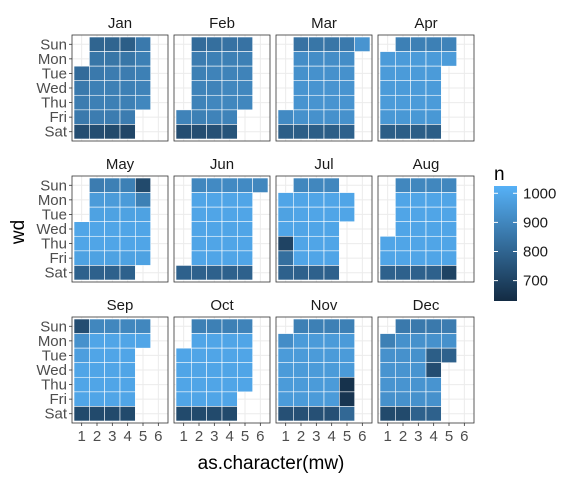 This screenshot has height=480, width=576. What do you see at coordinates (535, 222) in the screenshot?
I see `legend-tick-label: 900` at bounding box center [535, 222].